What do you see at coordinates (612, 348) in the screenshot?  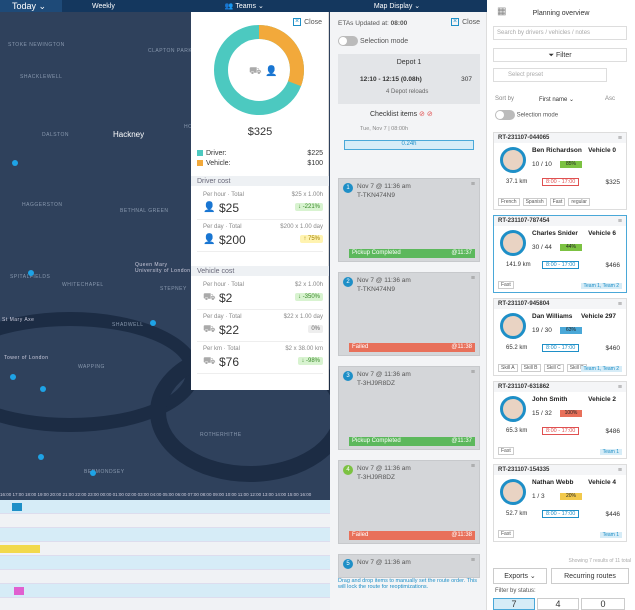 I see `route-cost: $460` at bounding box center [612, 348].